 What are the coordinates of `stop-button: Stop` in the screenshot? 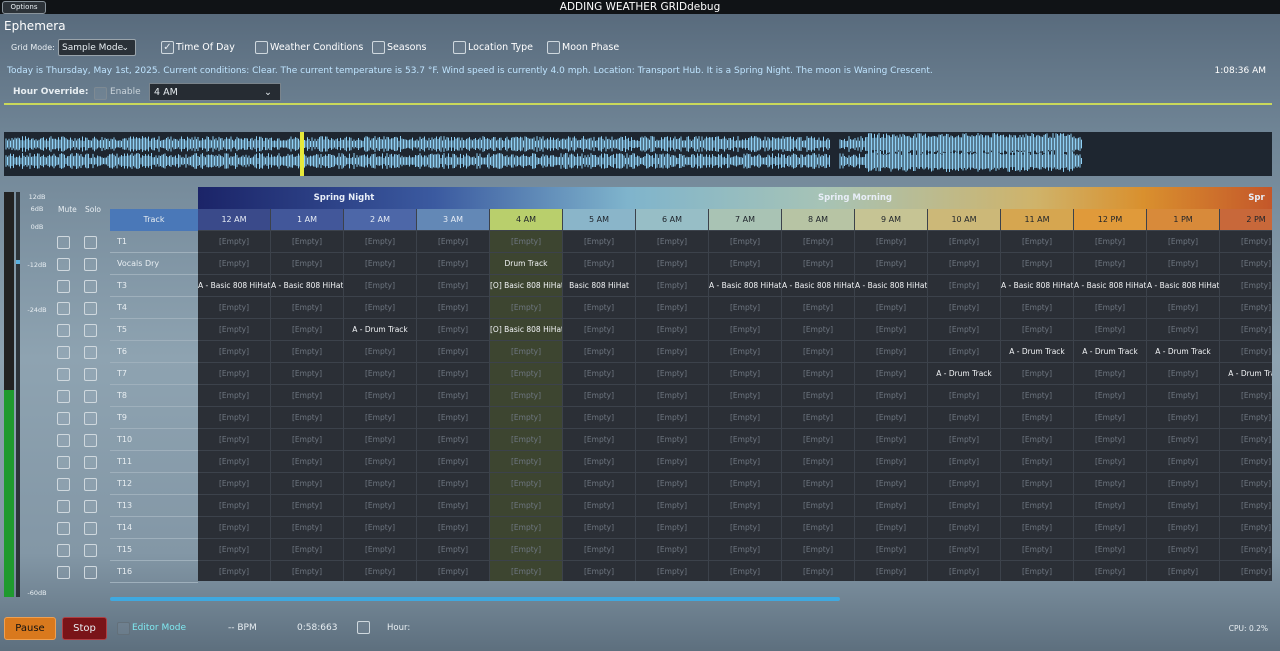 It's located at (84, 628).